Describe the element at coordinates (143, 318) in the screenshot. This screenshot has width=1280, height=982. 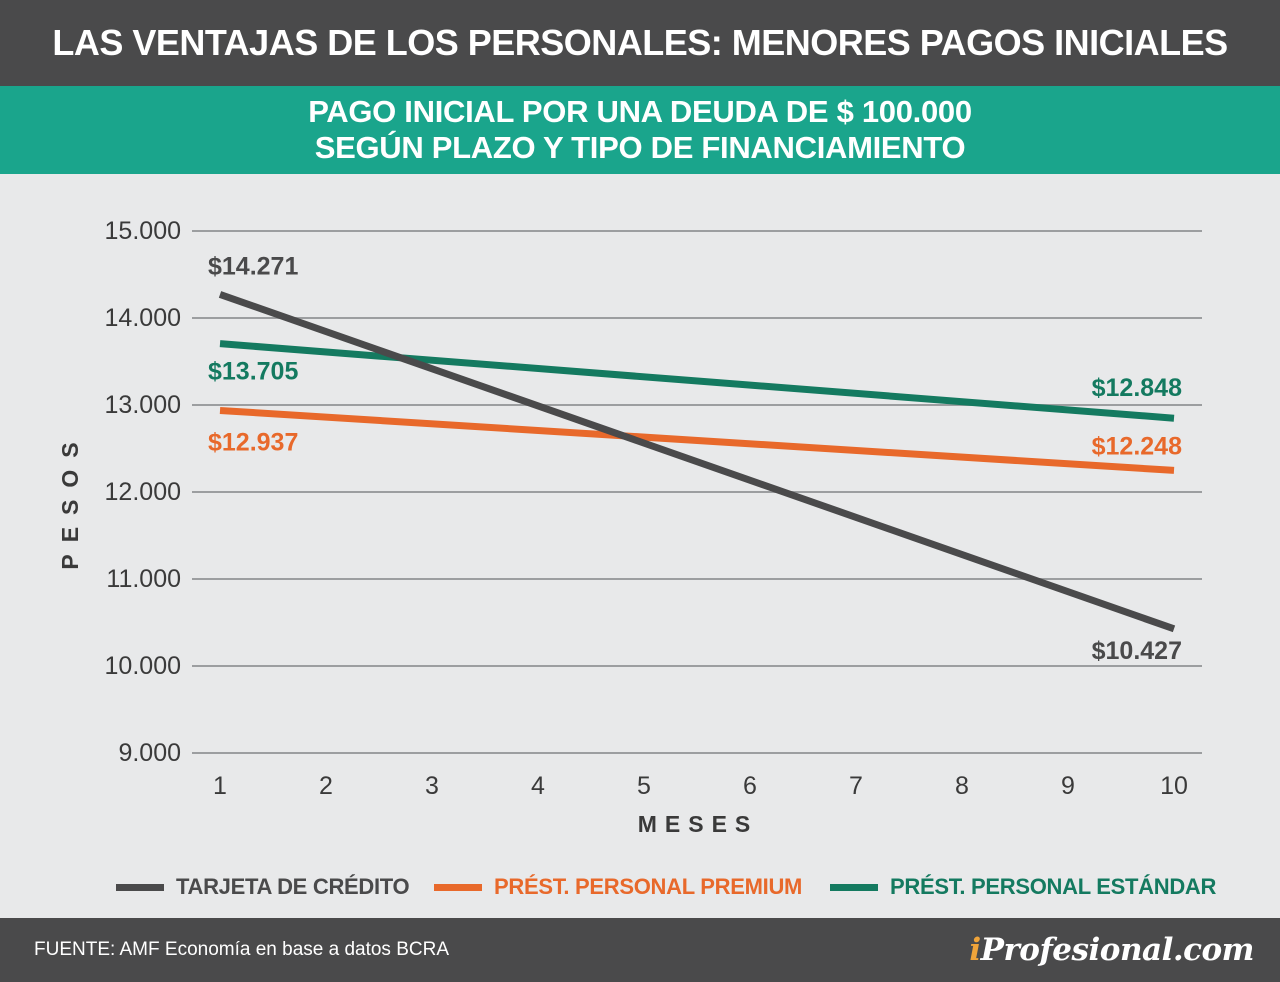
I see `y-tick-label: 14.000` at that location.